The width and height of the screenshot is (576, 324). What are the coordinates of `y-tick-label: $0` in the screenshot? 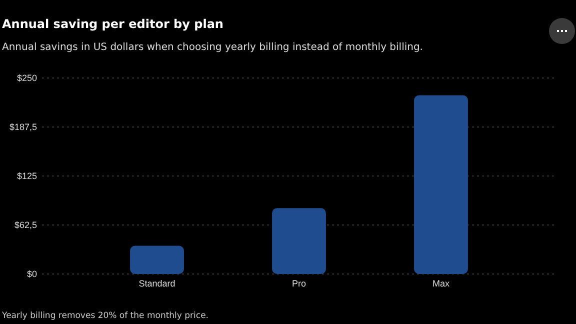 It's located at (31, 273).